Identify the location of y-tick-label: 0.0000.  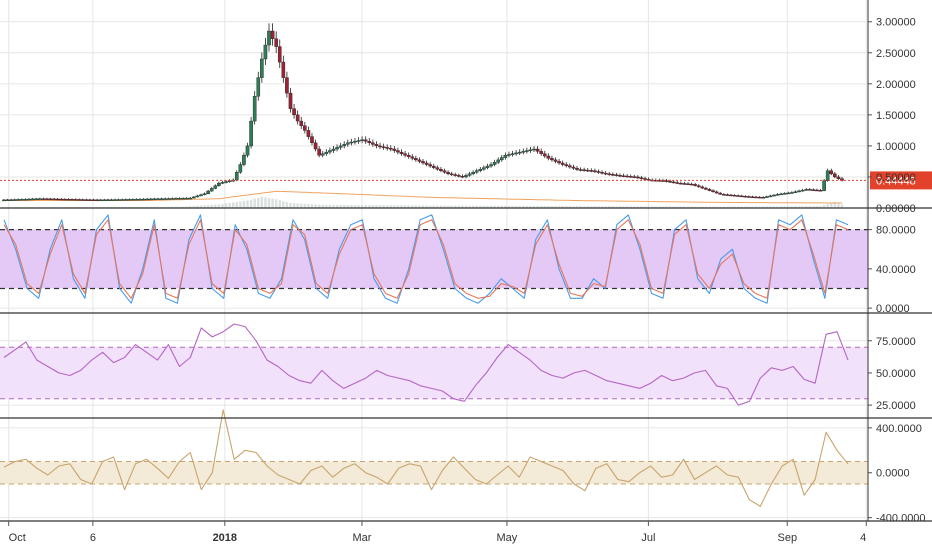
(893, 474).